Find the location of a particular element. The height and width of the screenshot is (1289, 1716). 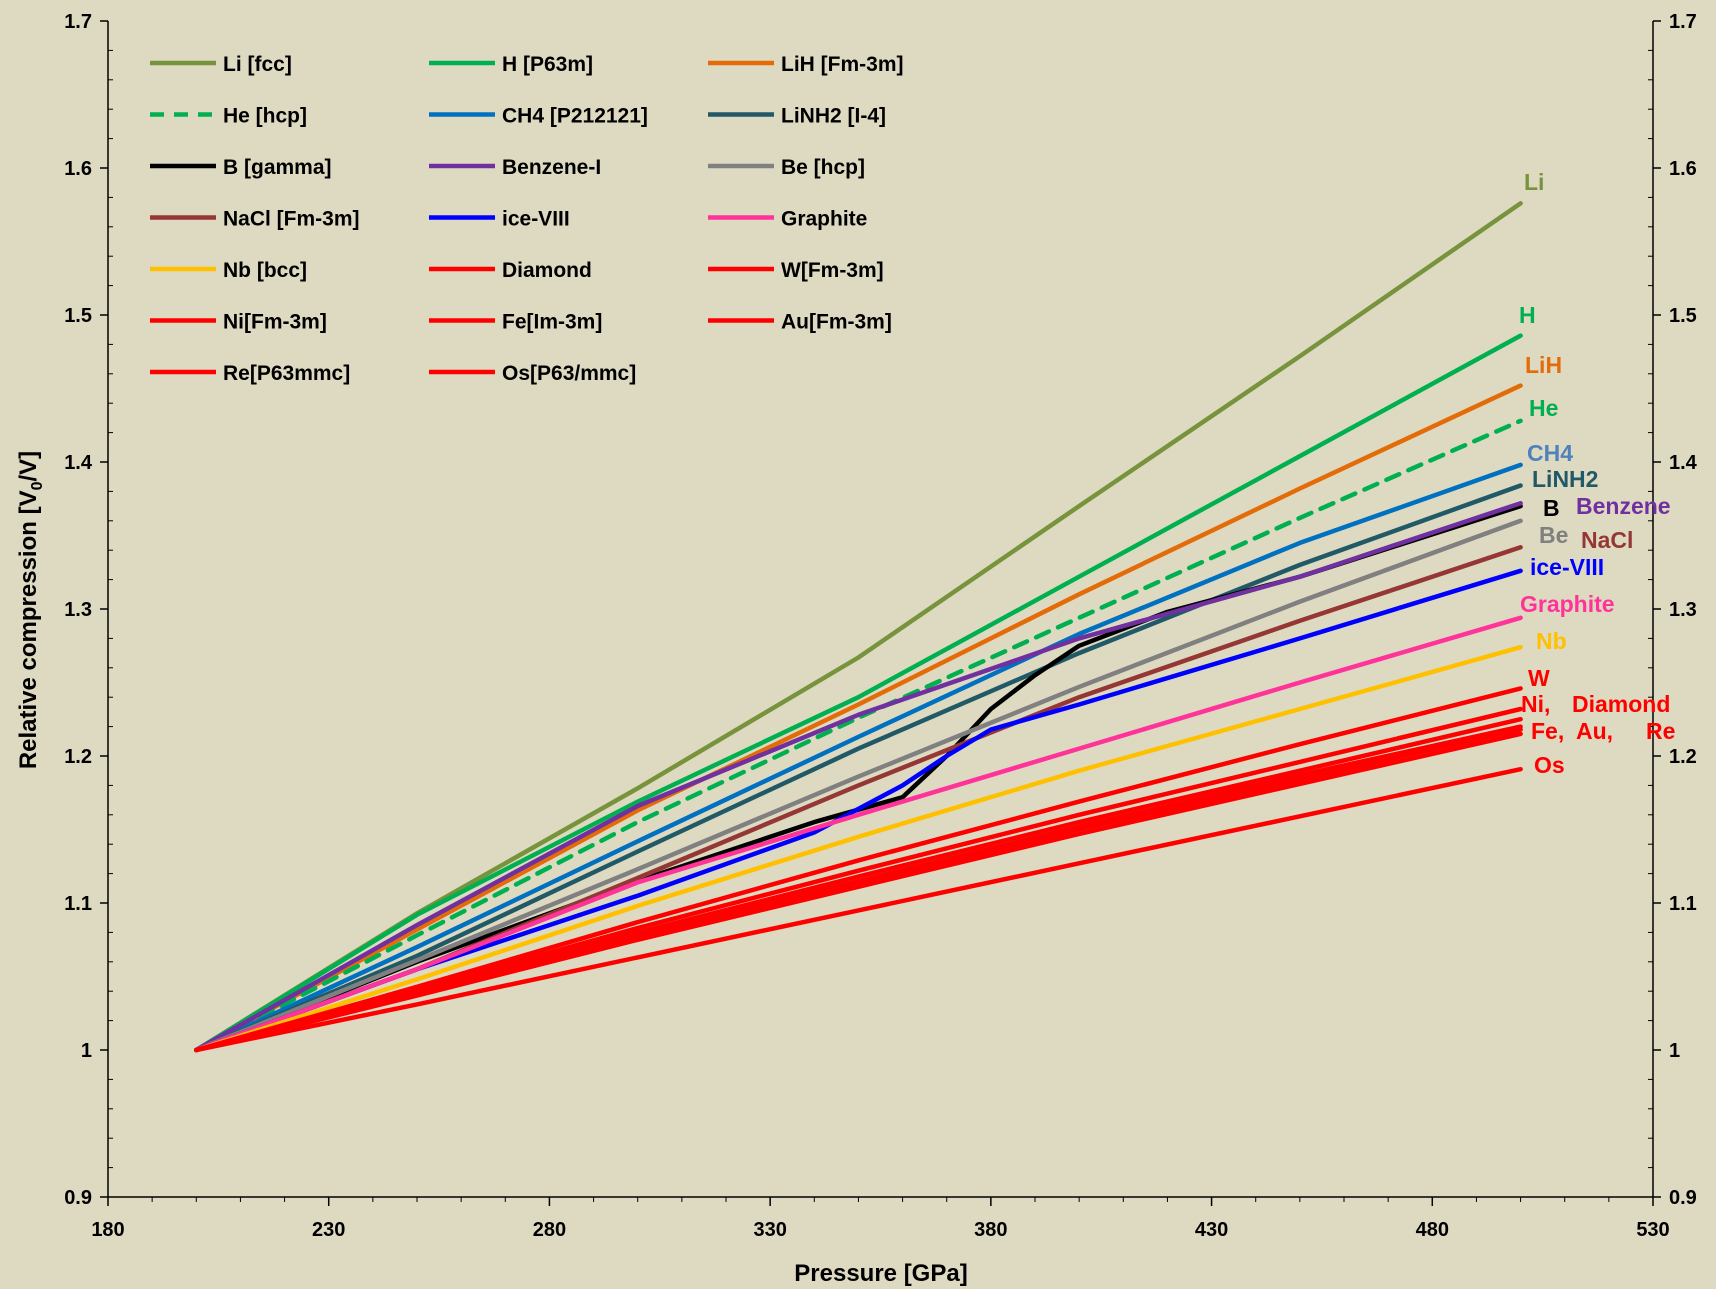

legend-item: NaCl [Fm-3m] is located at coordinates (255, 219).